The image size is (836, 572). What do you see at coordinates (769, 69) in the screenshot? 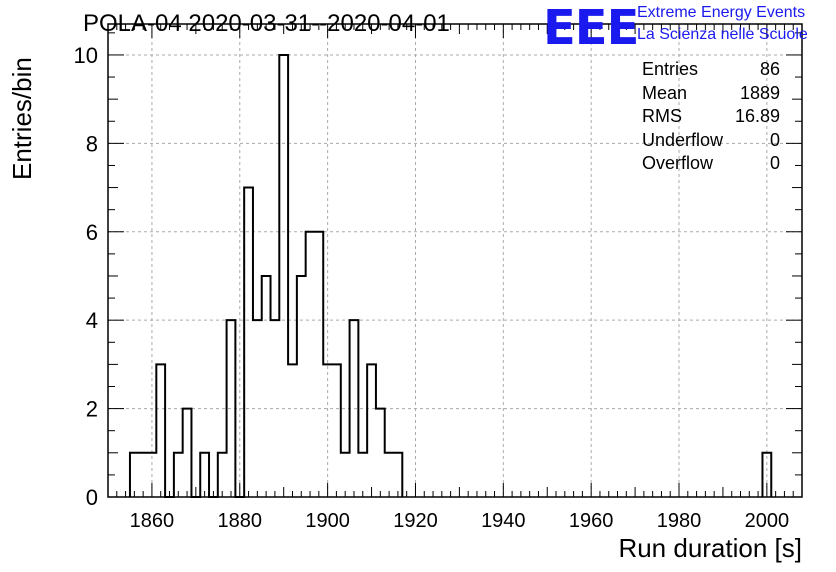
I see `stat-value: 86` at bounding box center [769, 69].